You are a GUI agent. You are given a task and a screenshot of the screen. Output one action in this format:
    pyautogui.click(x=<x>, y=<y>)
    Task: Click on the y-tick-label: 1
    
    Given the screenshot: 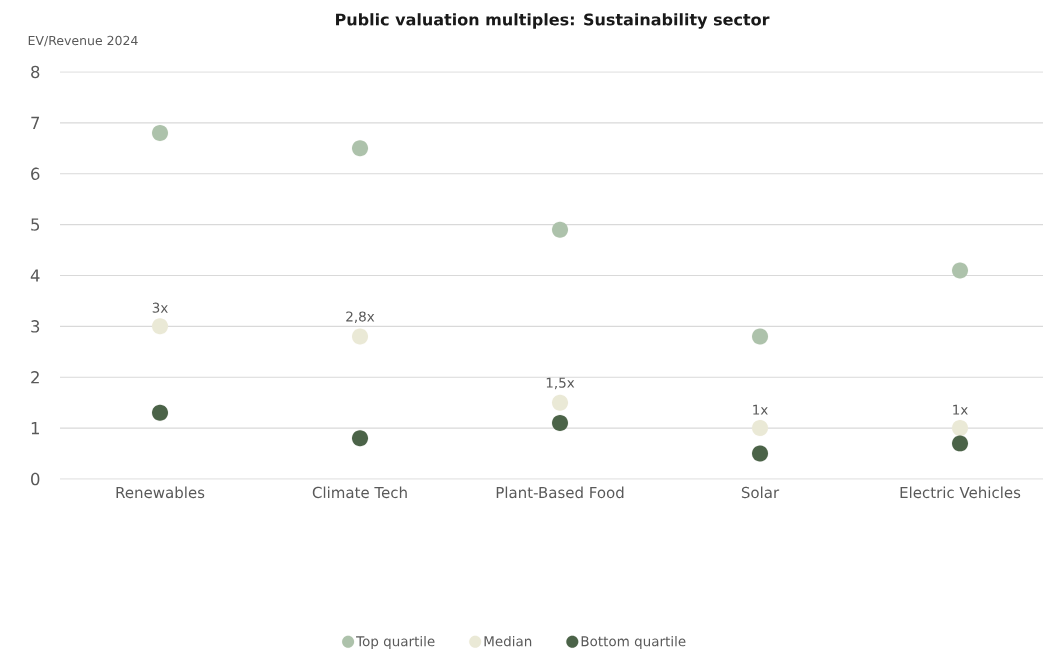 What is the action you would take?
    pyautogui.click(x=35, y=428)
    